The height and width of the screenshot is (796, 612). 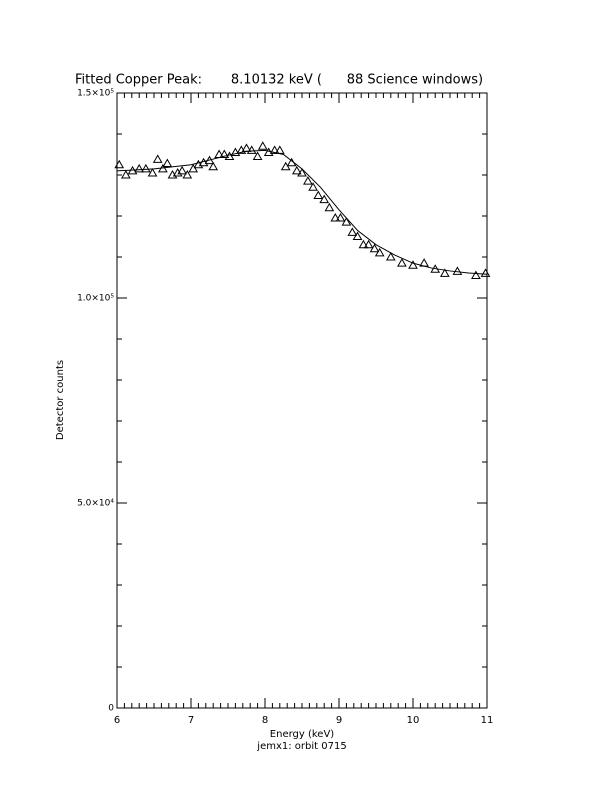 What do you see at coordinates (339, 720) in the screenshot?
I see `x-tick-label: 9` at bounding box center [339, 720].